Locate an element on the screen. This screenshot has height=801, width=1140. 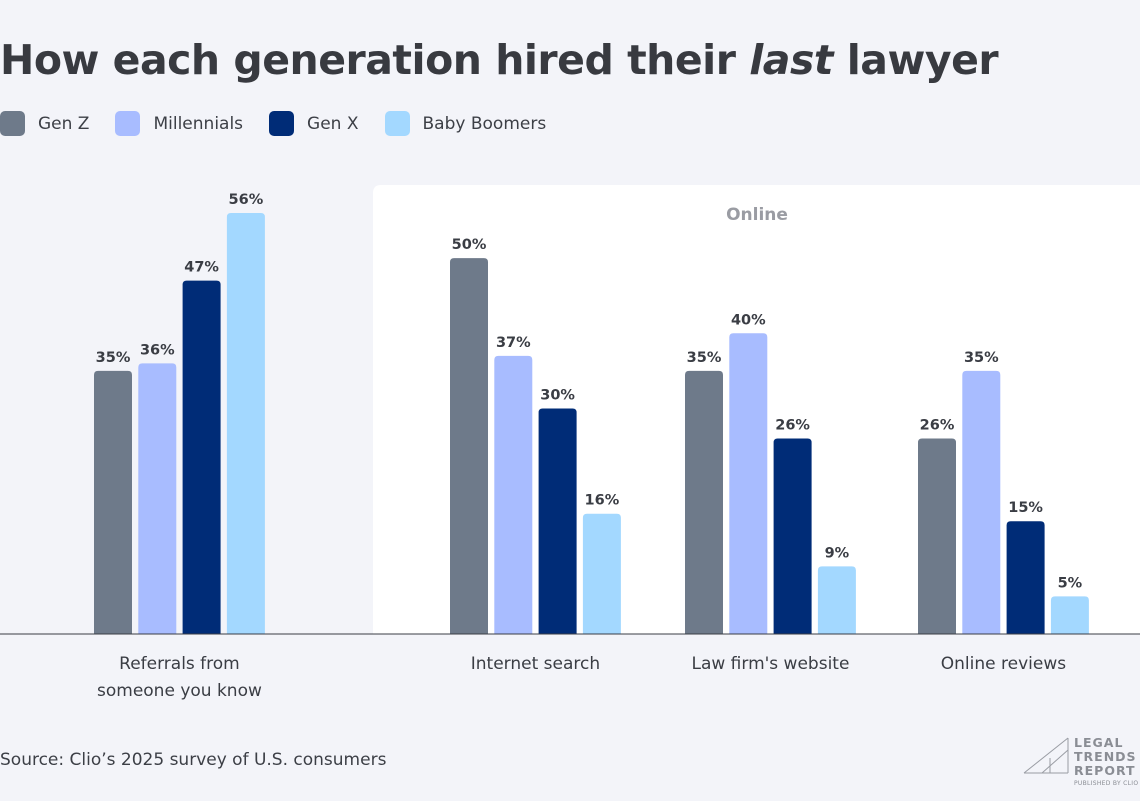
legend-item: Baby Boomers is located at coordinates (465, 123).